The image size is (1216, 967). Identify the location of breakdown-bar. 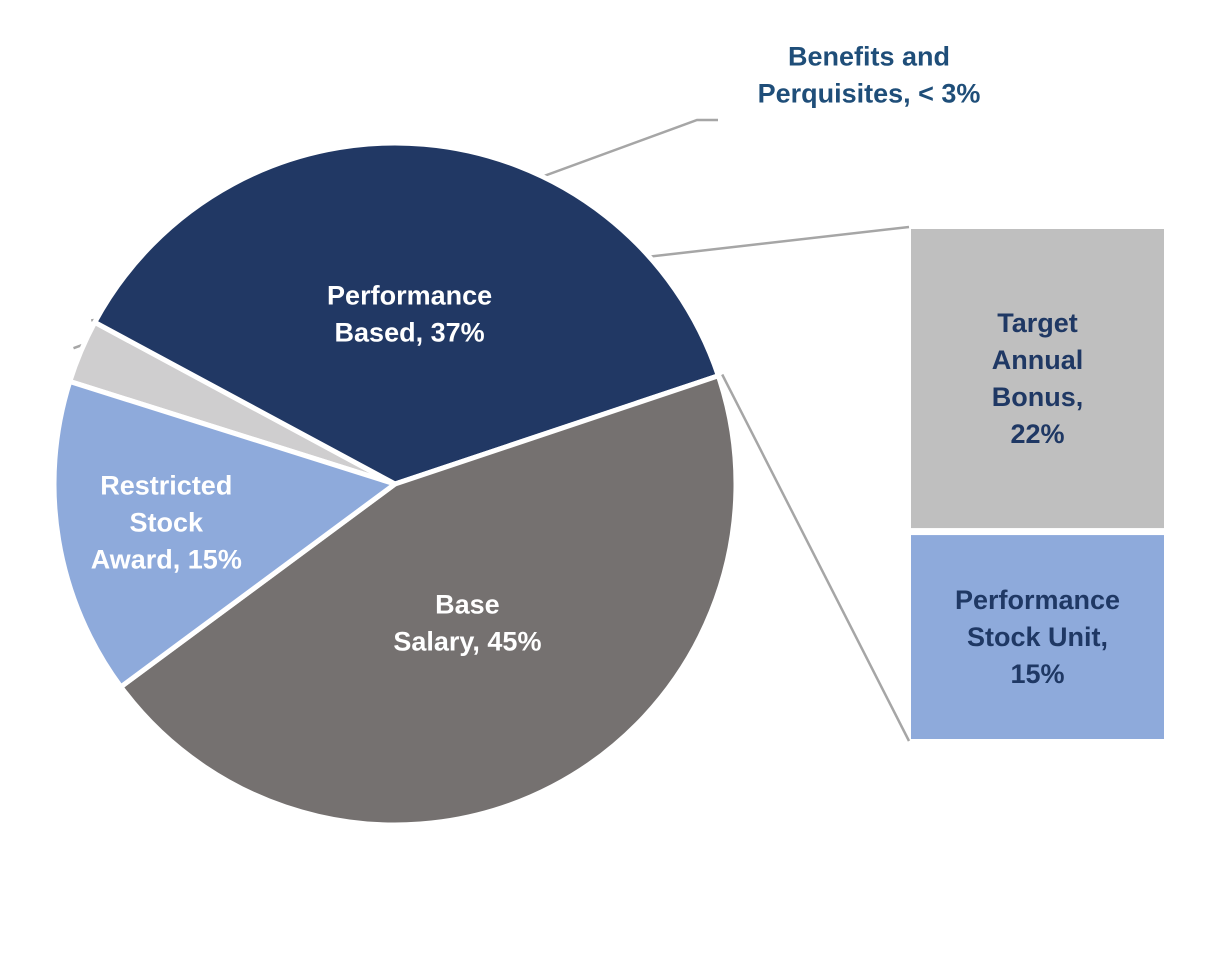
(1037, 484).